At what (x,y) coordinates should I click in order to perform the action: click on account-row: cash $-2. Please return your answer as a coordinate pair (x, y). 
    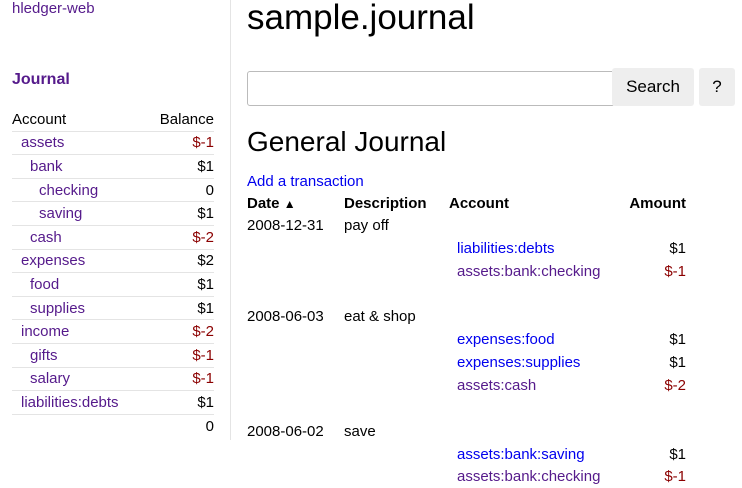
    Looking at the image, I should click on (113, 237).